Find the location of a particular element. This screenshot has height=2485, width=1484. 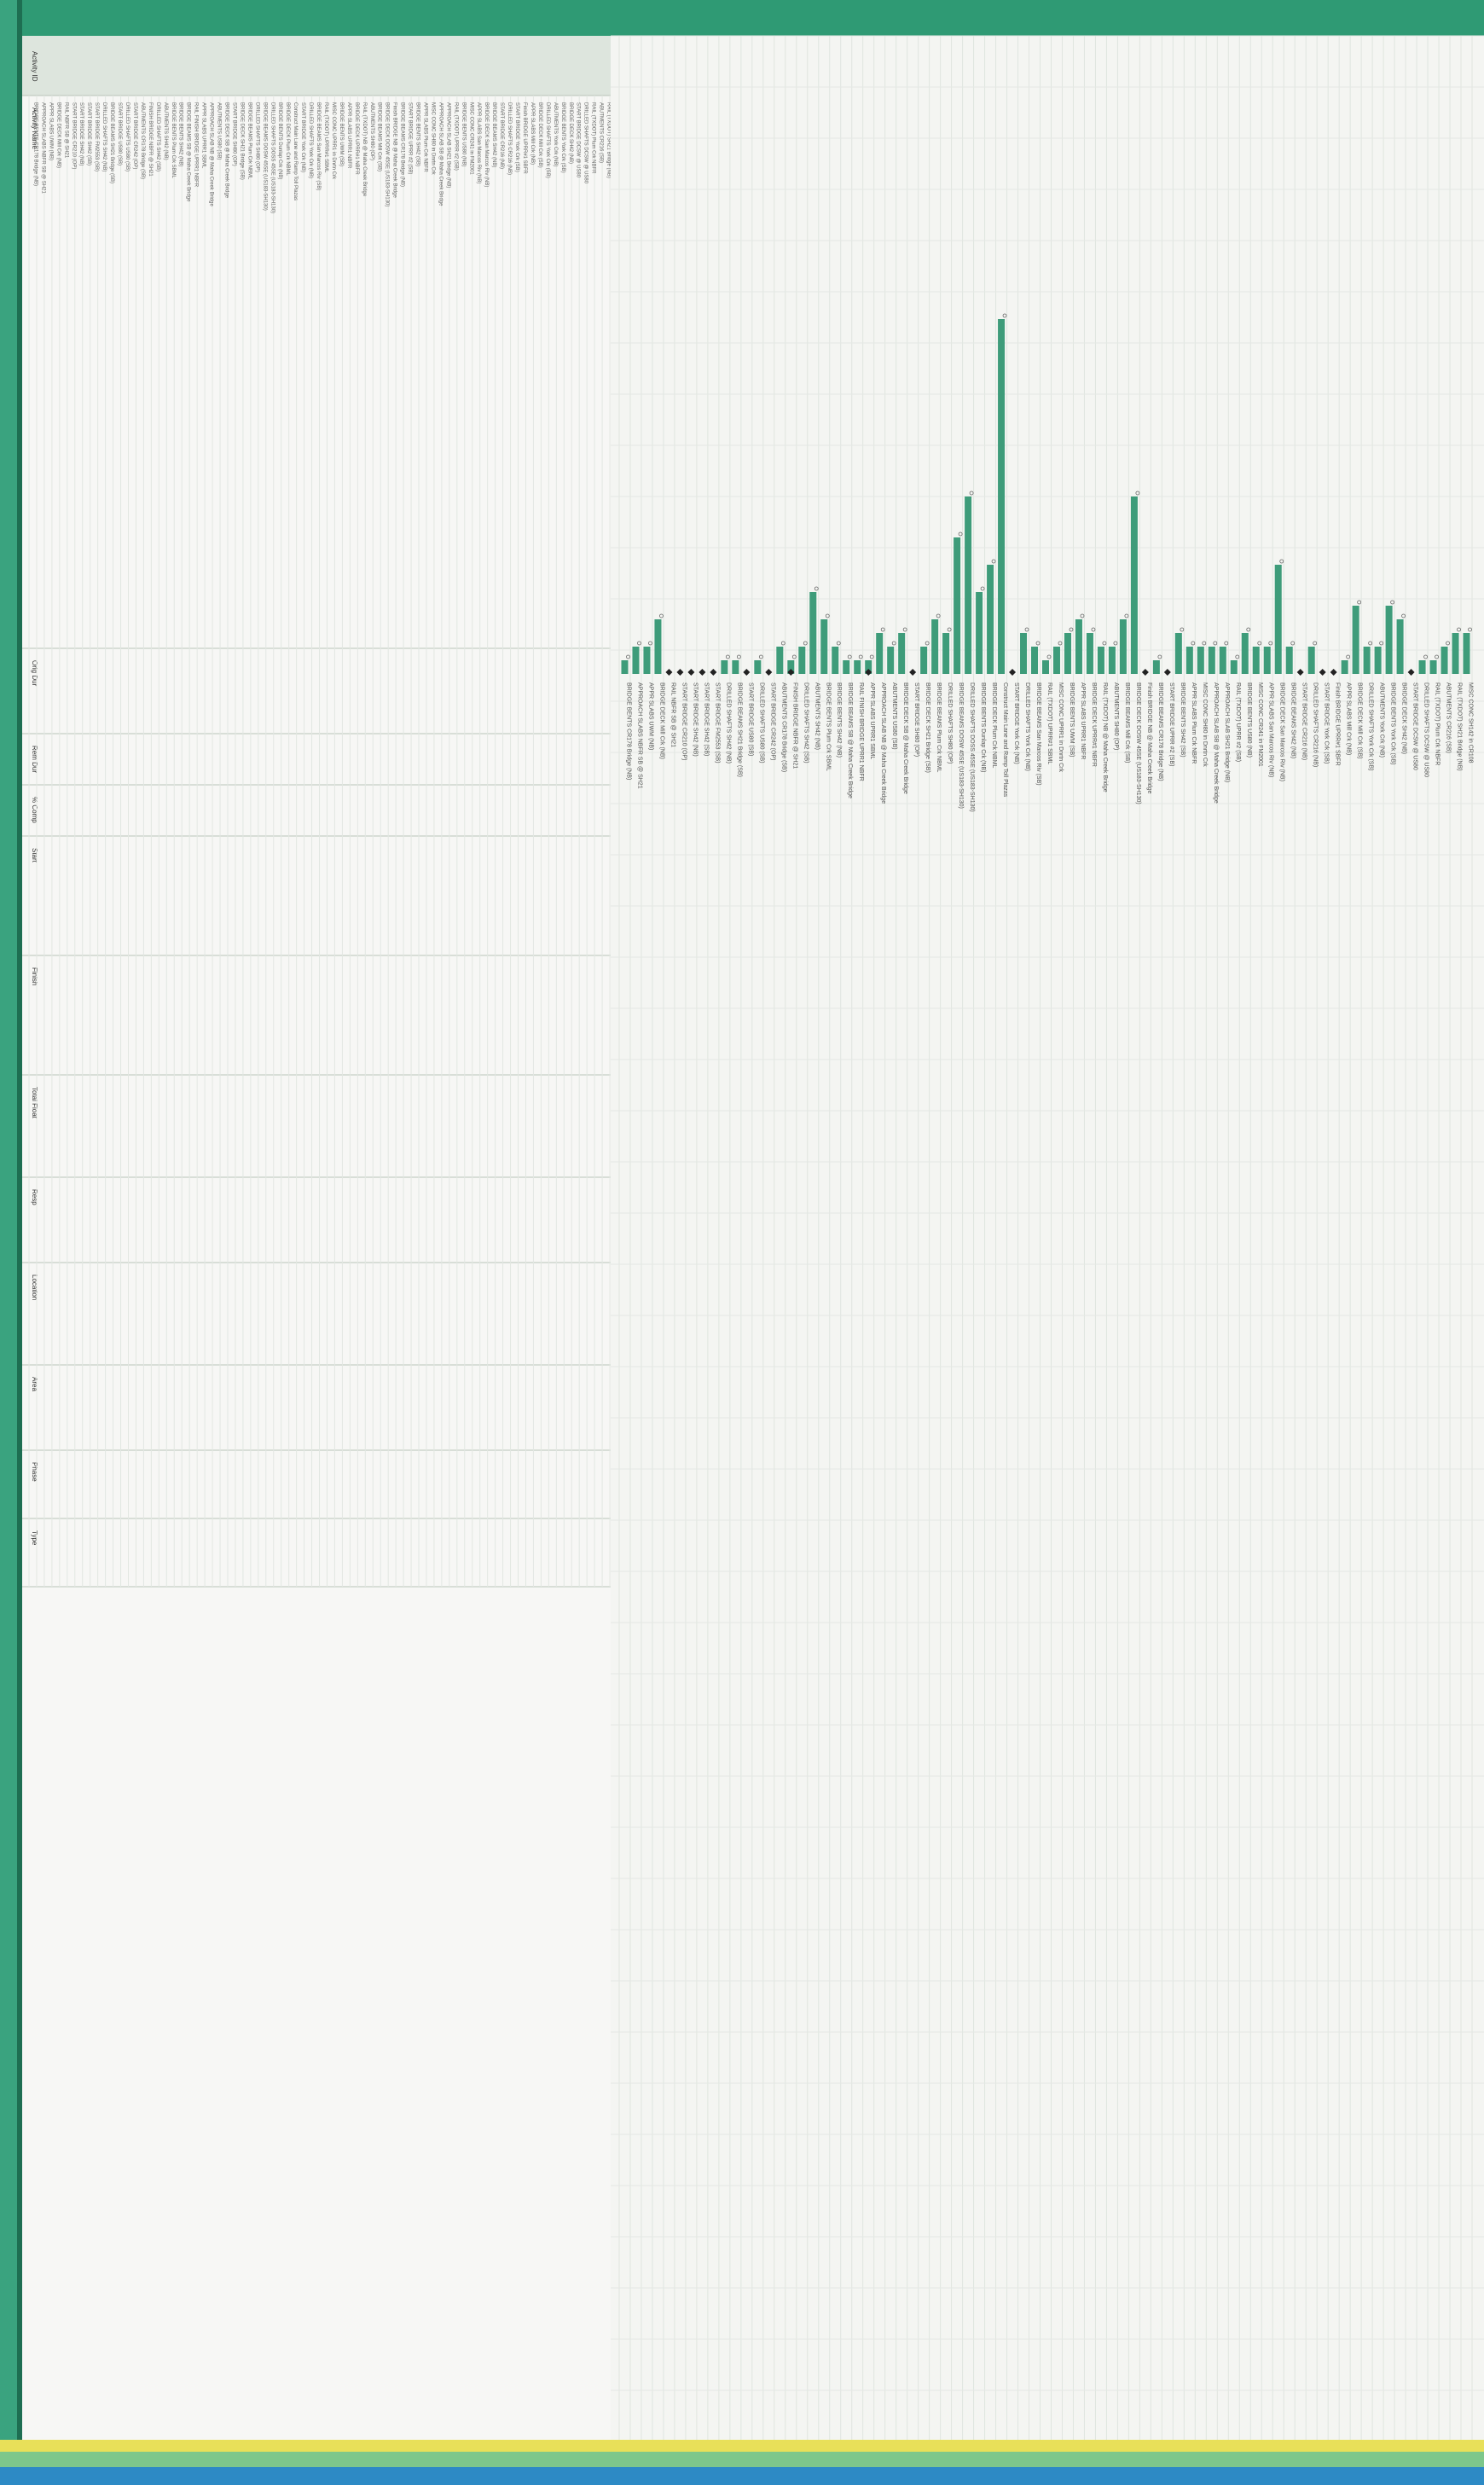

table-activity-name: BRIDGE DECK SH21 Bridge (SB) is located at coordinates (241, 141).